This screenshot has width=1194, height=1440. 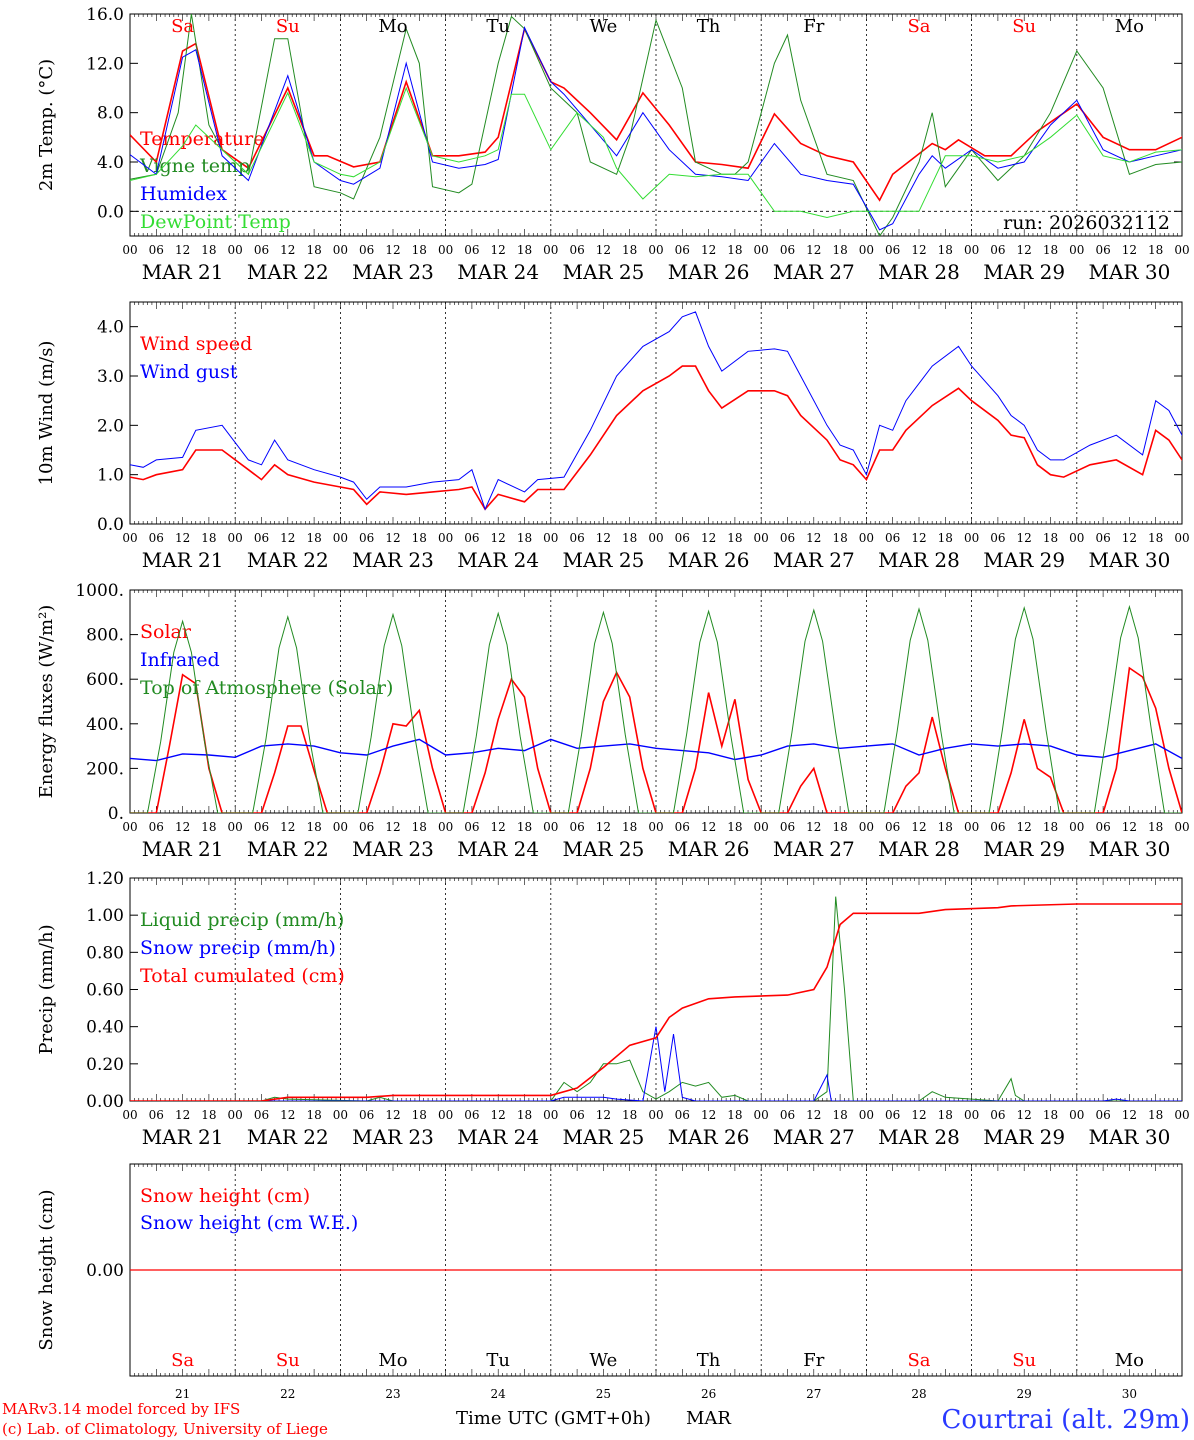 What do you see at coordinates (709, 26) in the screenshot?
I see `weekday-label: Th` at bounding box center [709, 26].